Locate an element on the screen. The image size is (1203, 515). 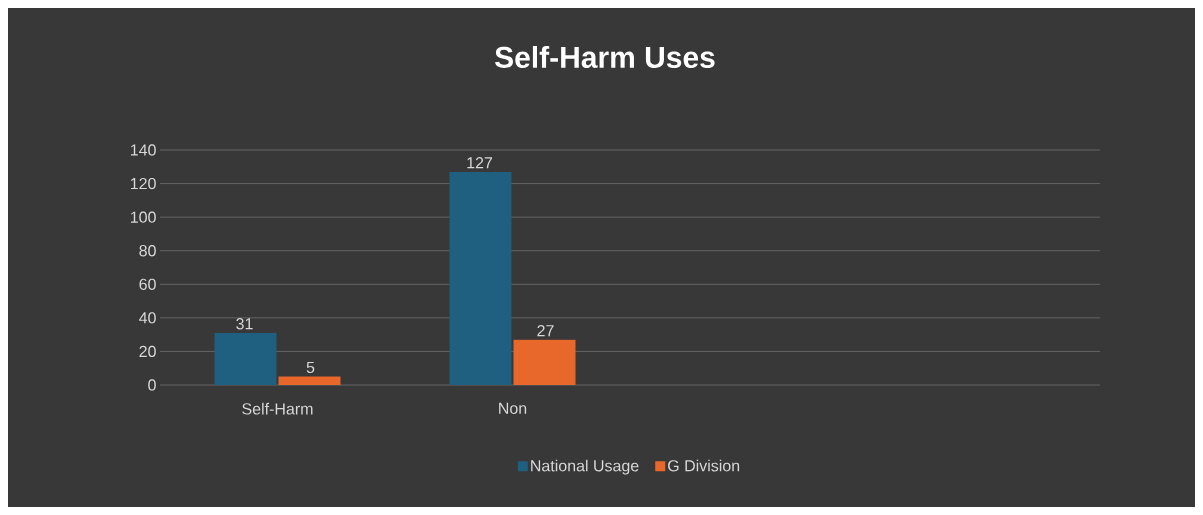
data-label: 31 is located at coordinates (244, 324).